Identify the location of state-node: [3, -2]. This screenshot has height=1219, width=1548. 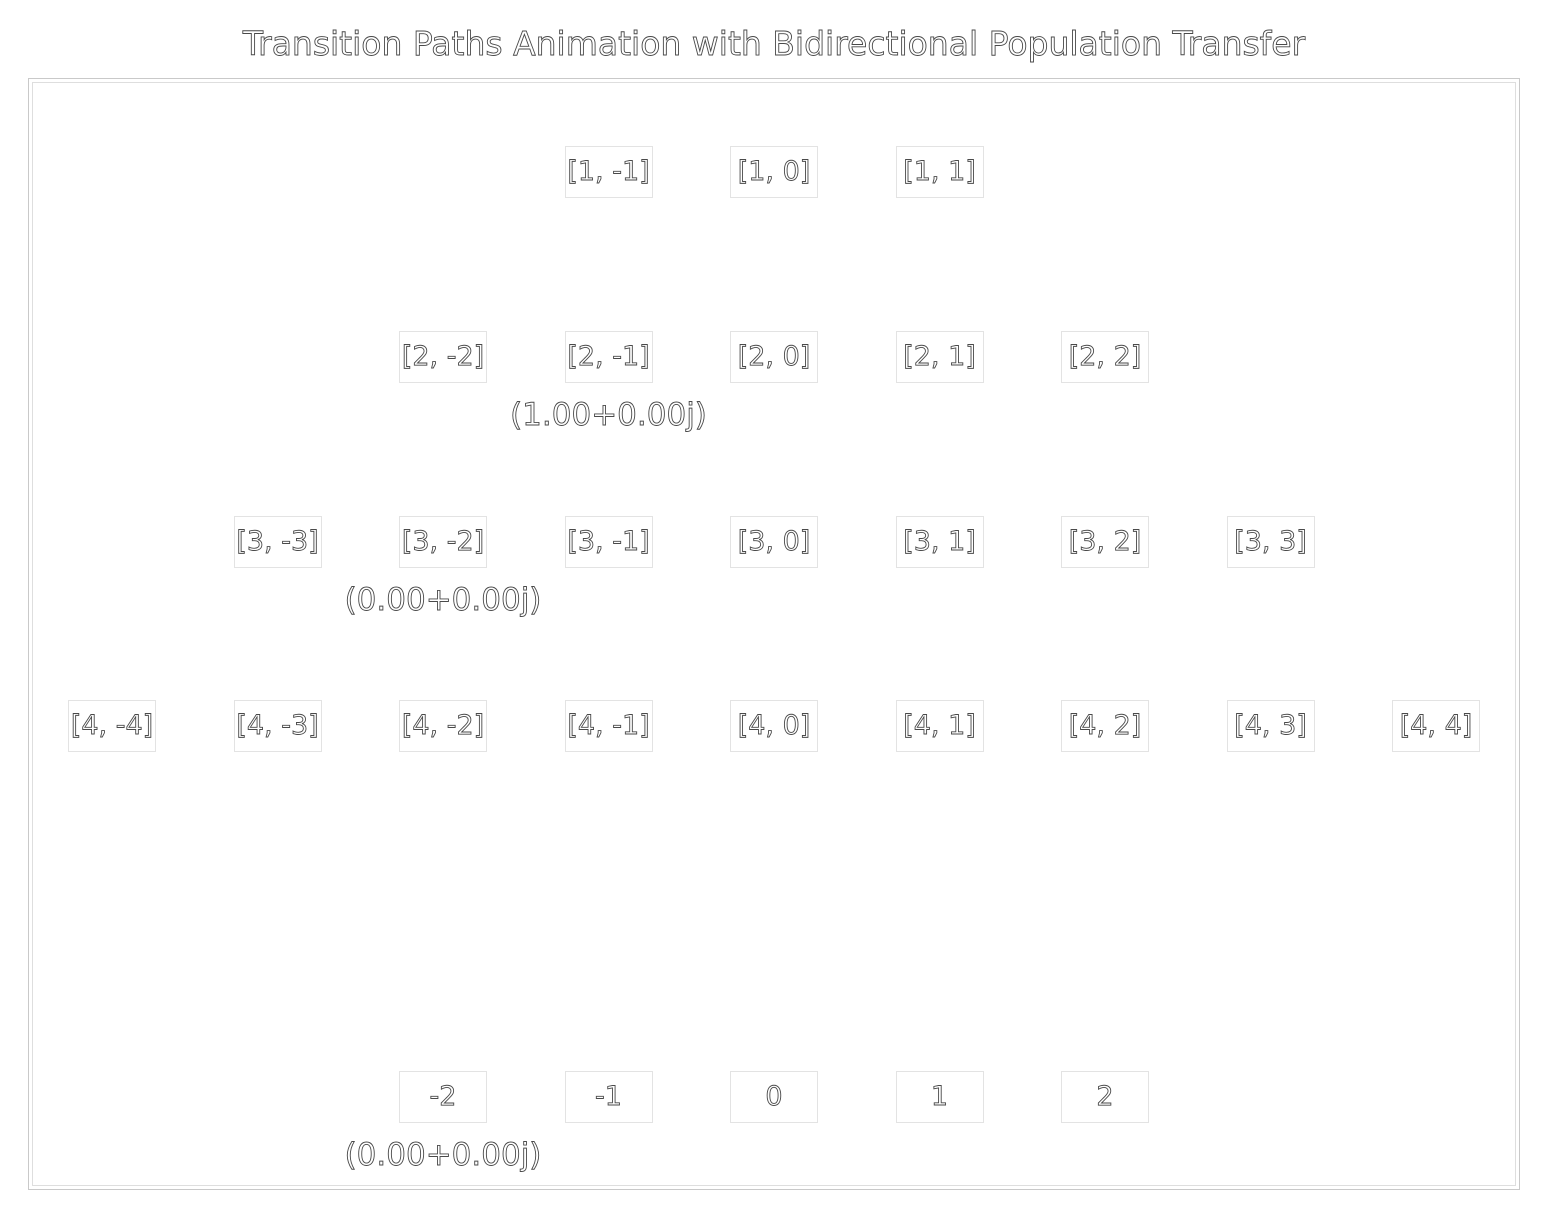
(443, 542).